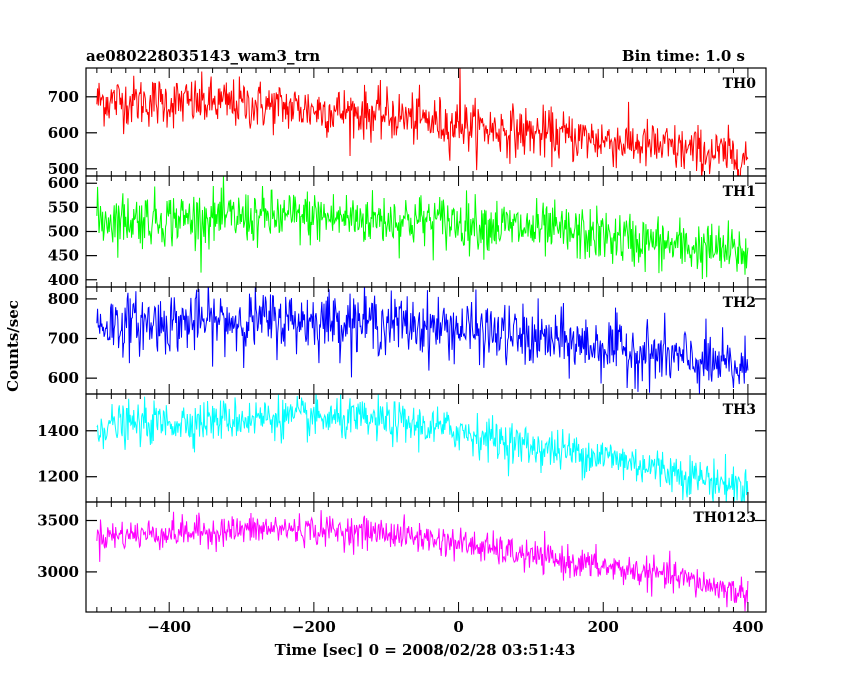  What do you see at coordinates (63, 256) in the screenshot?
I see `y-tick-label: 450` at bounding box center [63, 256].